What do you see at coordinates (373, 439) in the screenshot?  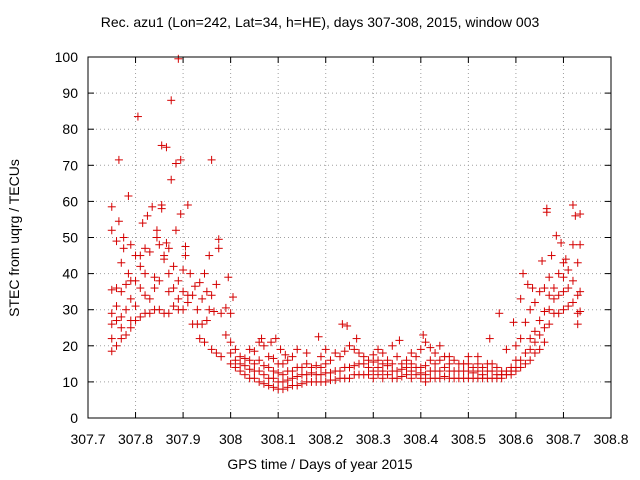 I see `x-tick-label: 308.3` at bounding box center [373, 439].